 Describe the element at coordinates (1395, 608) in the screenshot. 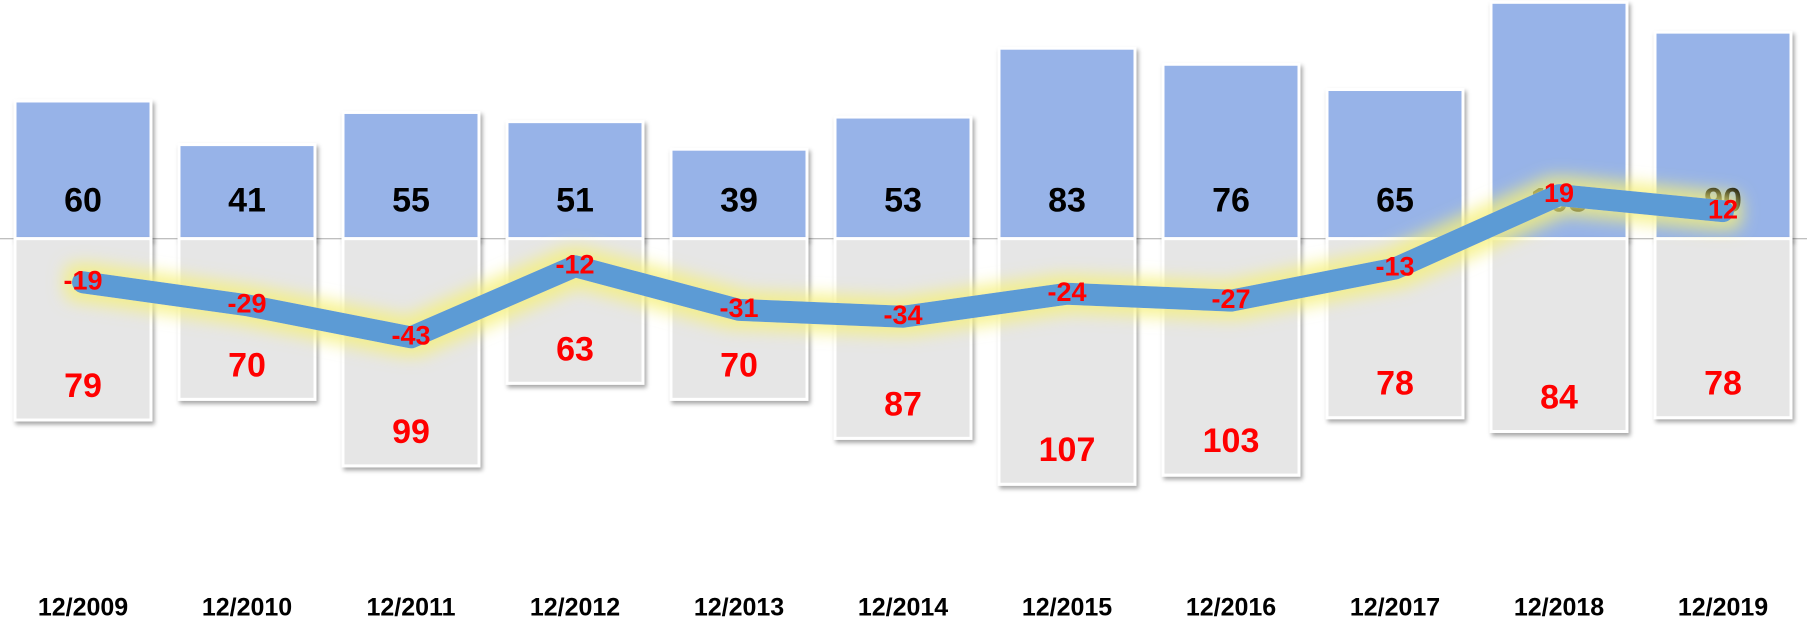

I see `x-tick-label: 12/2017` at that location.